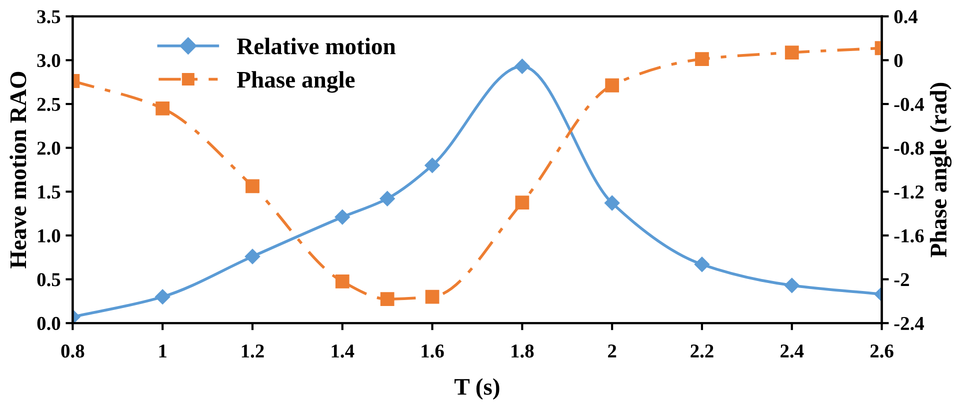 Image resolution: width=969 pixels, height=409 pixels. Describe the element at coordinates (612, 351) in the screenshot. I see `x-tick-label: 2` at that location.